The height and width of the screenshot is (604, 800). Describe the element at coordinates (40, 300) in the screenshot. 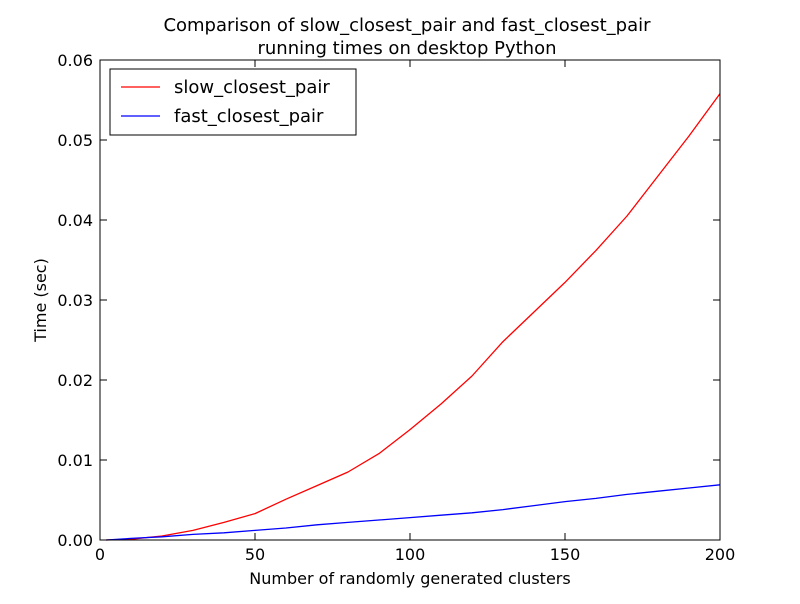

I see `y-axis-label: Time (sec)` at that location.